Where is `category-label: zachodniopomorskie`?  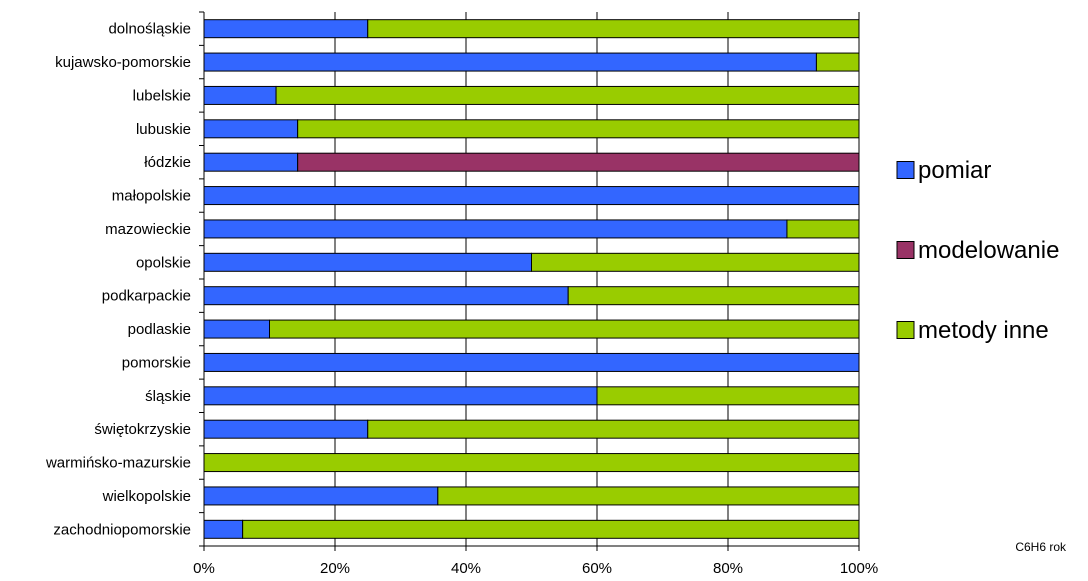 category-label: zachodniopomorskie is located at coordinates (122, 529).